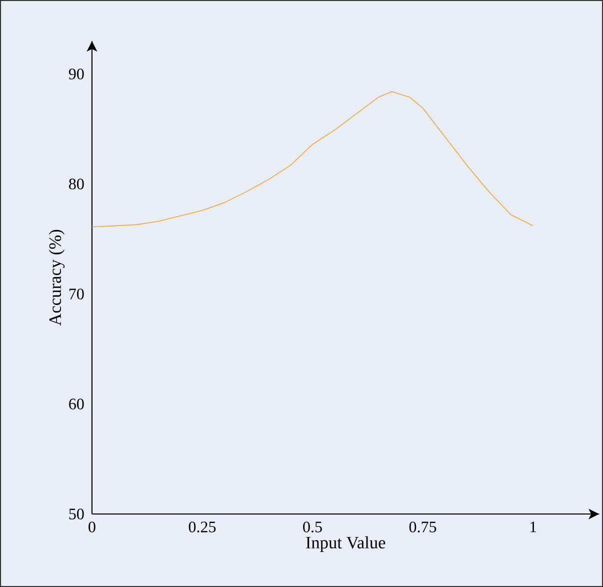 This screenshot has height=587, width=603. Describe the element at coordinates (202, 527) in the screenshot. I see `x-tick-label: 0.25` at that location.